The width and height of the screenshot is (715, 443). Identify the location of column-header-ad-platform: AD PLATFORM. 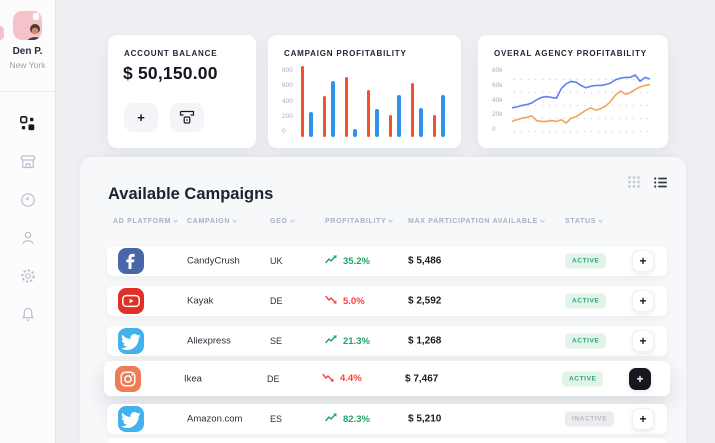
(146, 221).